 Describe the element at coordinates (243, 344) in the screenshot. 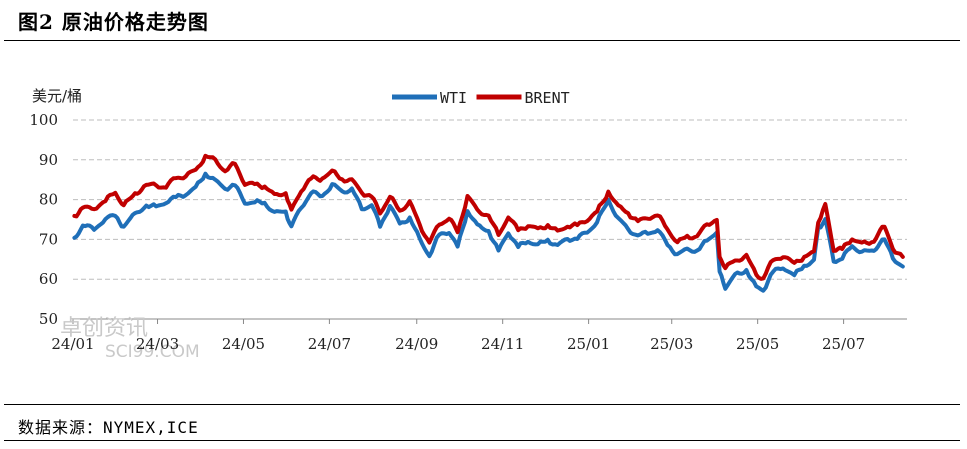

I see `x-tick-label: 24/05` at that location.